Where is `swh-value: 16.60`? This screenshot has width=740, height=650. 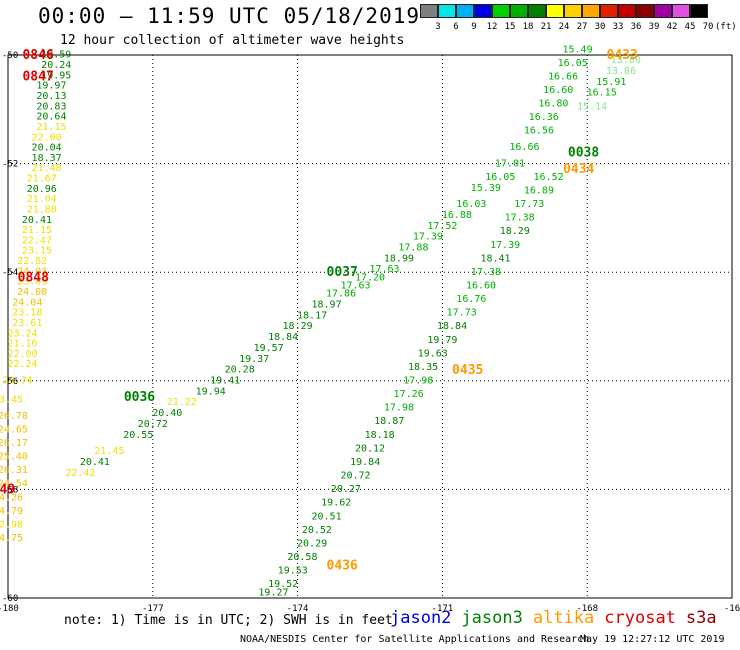
swh-value: 16.60 is located at coordinates (558, 90).